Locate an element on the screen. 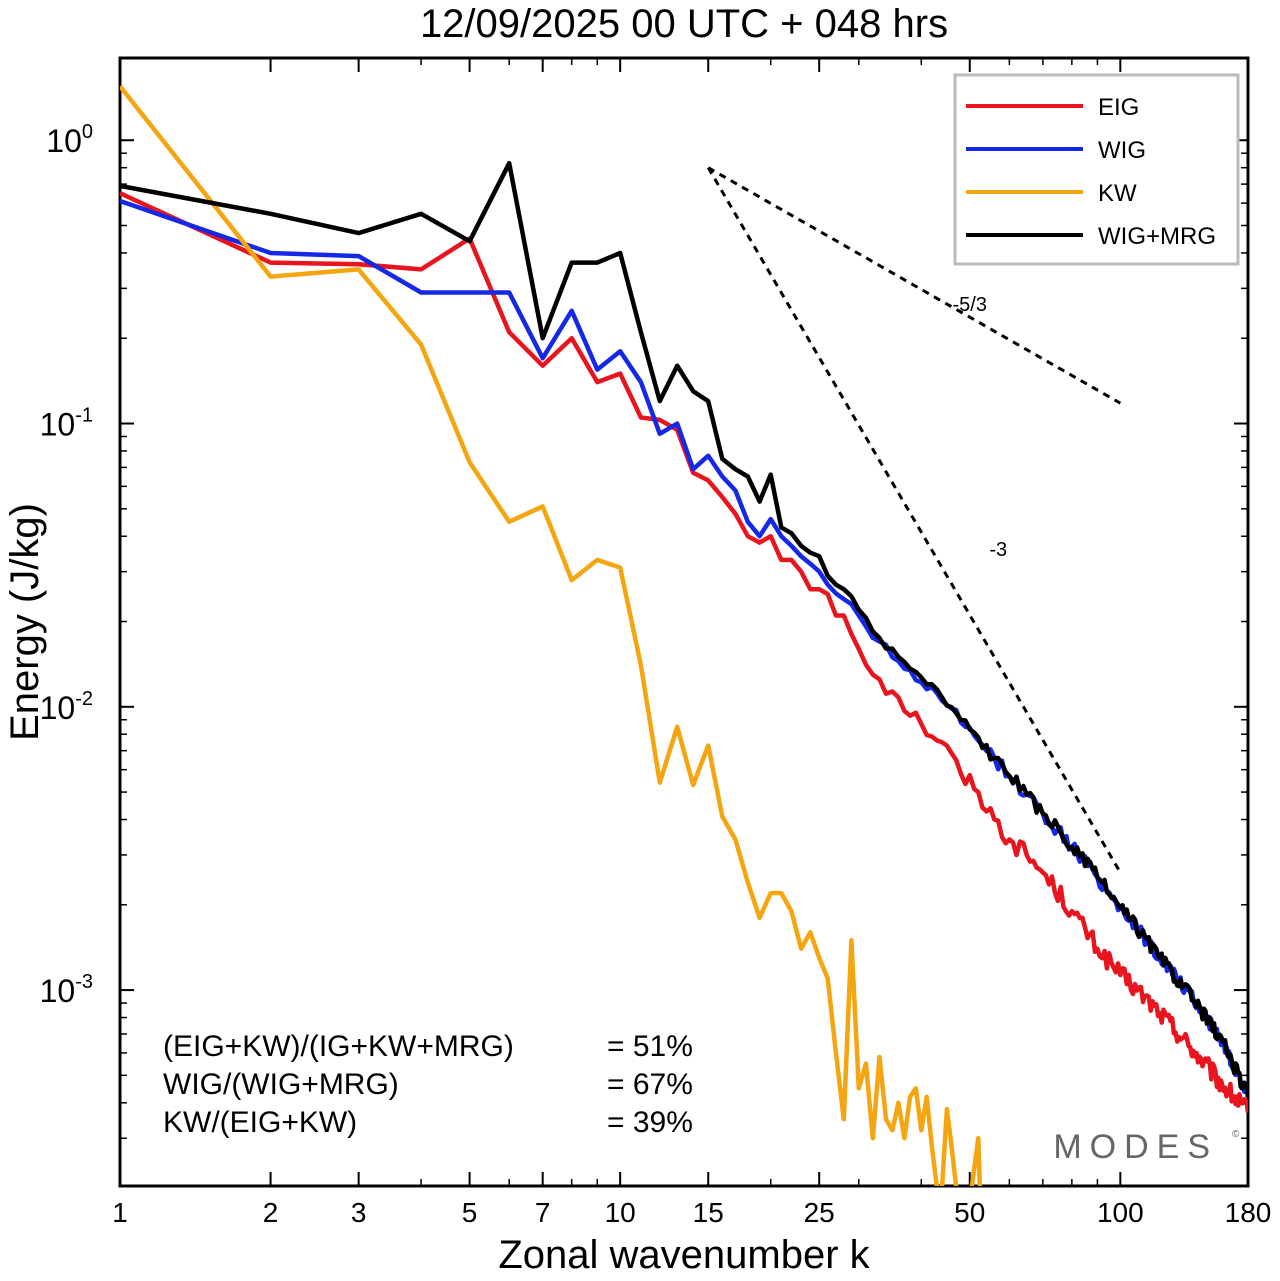 This screenshot has width=1280, height=1281. y-tick-label: 10⁻³ is located at coordinates (66, 990).